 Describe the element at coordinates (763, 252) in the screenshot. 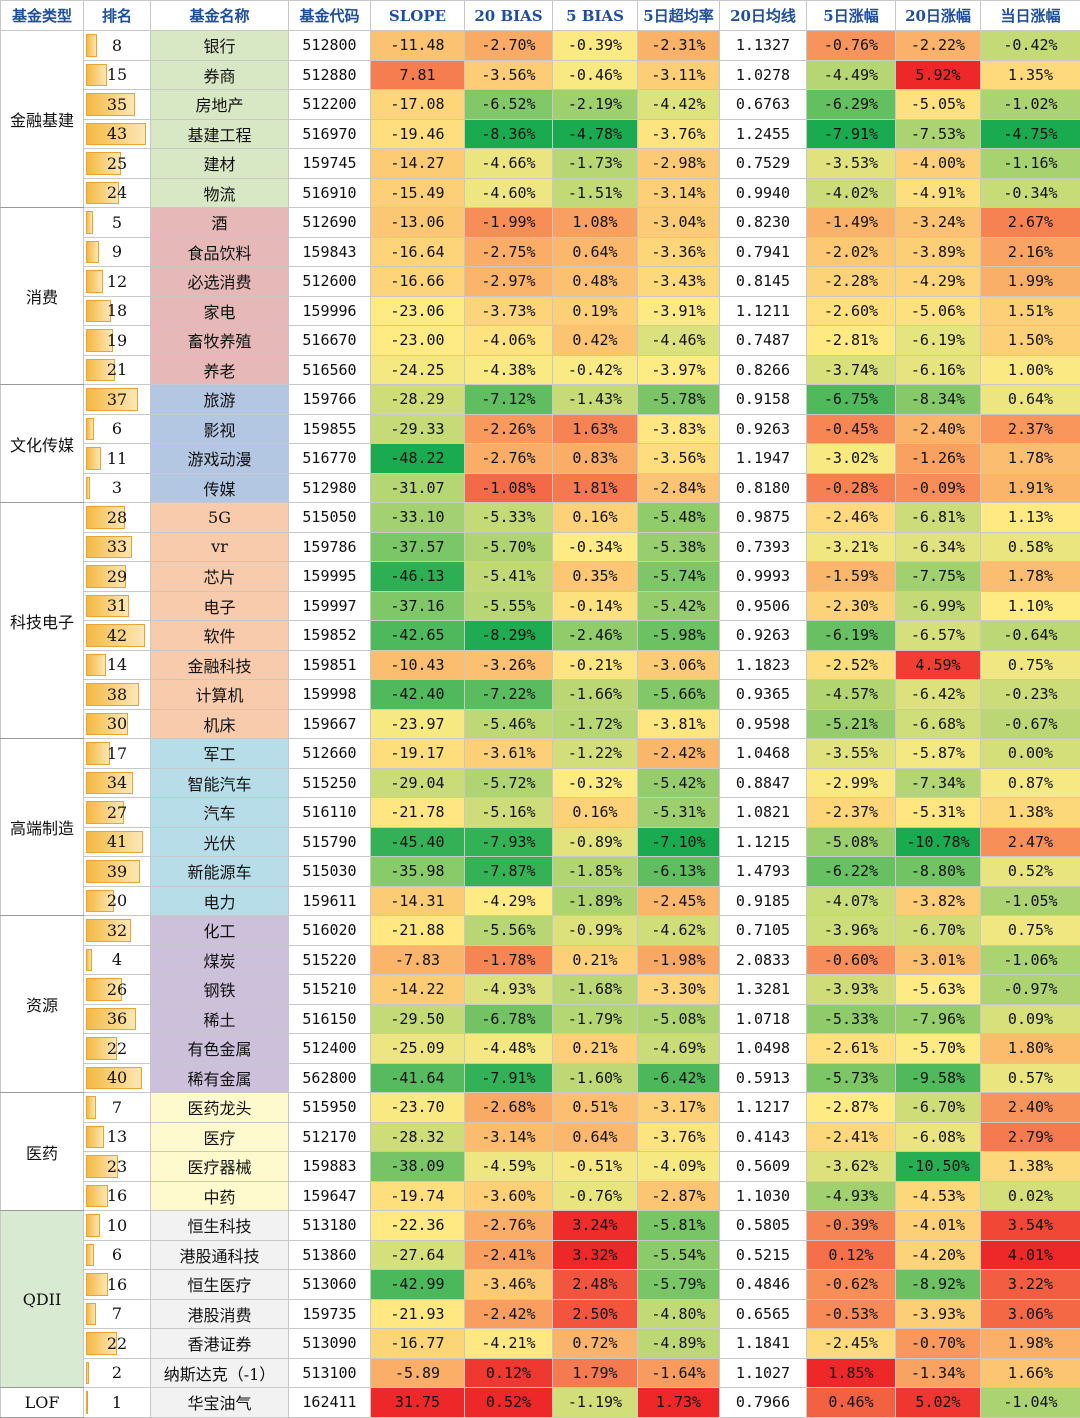

I see `20d-ma-cell: 0.7941` at that location.